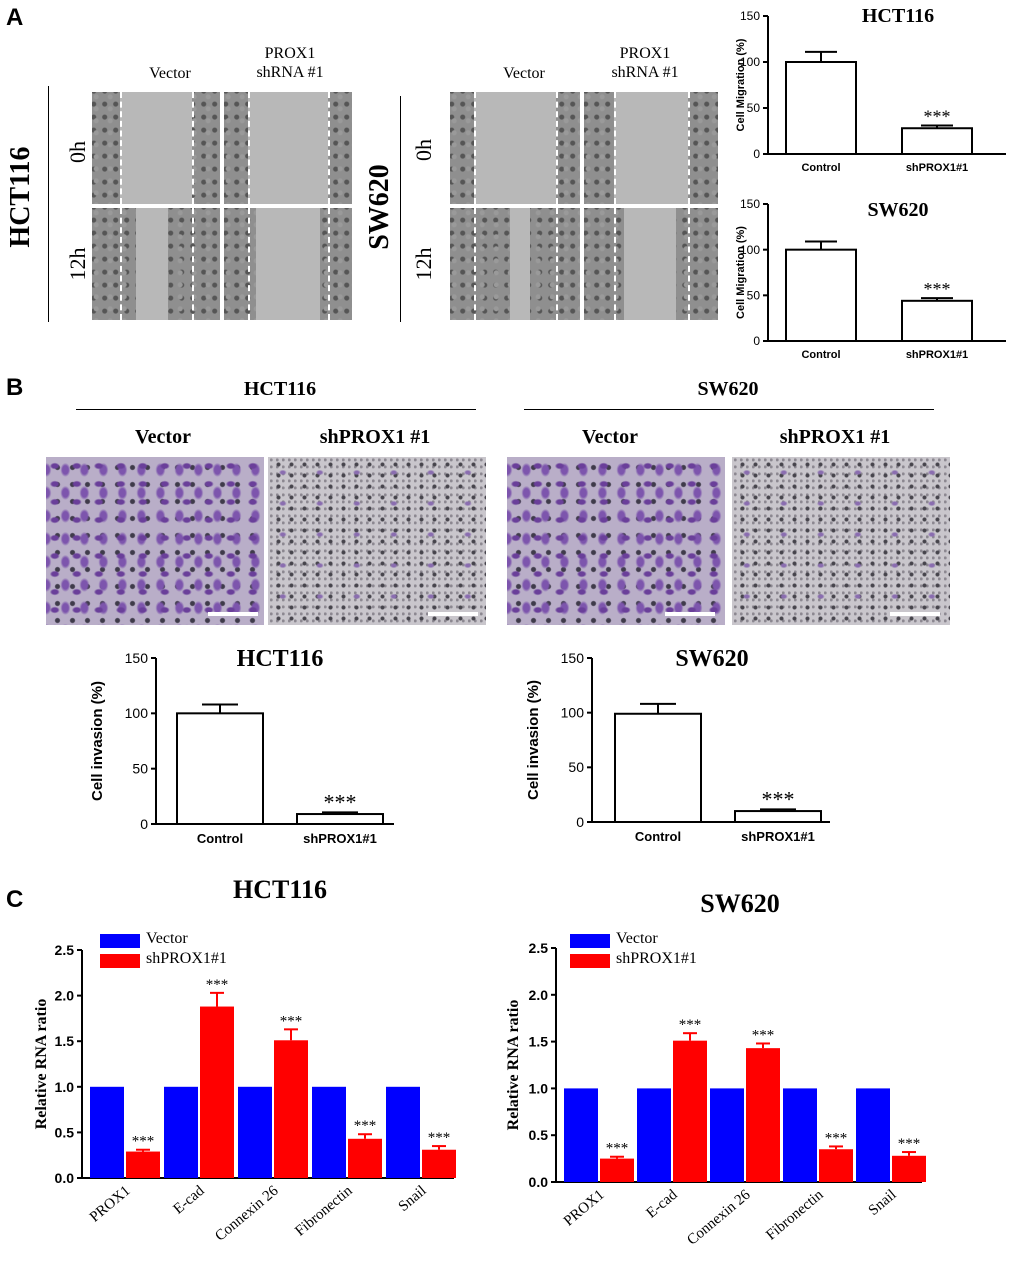 The height and width of the screenshot is (1266, 1020). Describe the element at coordinates (590, 961) in the screenshot. I see `legend-swatch-sh-sw` at that location.